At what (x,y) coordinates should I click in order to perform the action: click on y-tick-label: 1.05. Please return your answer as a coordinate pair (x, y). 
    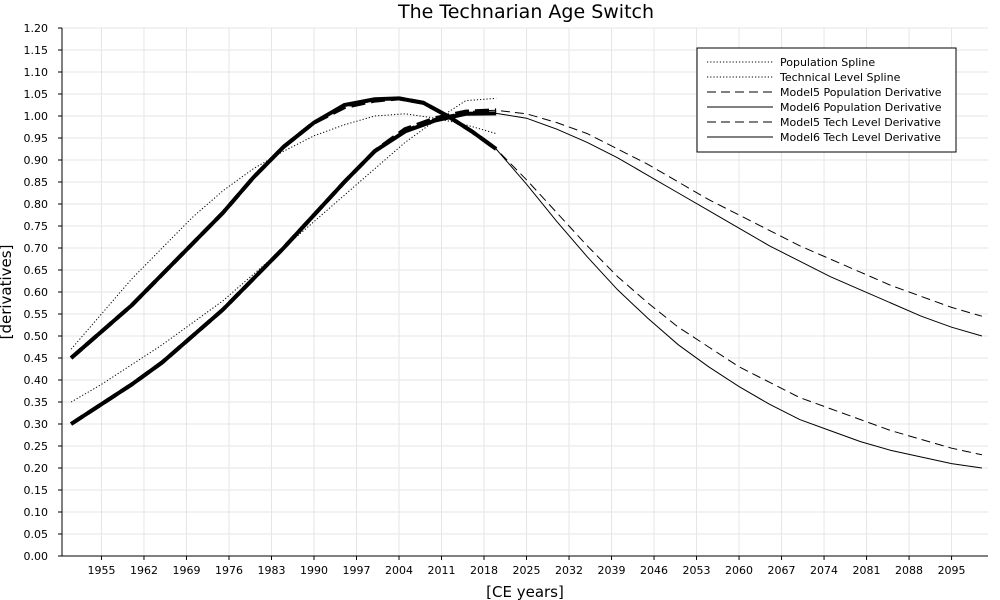
    Looking at the image, I should click on (36, 94).